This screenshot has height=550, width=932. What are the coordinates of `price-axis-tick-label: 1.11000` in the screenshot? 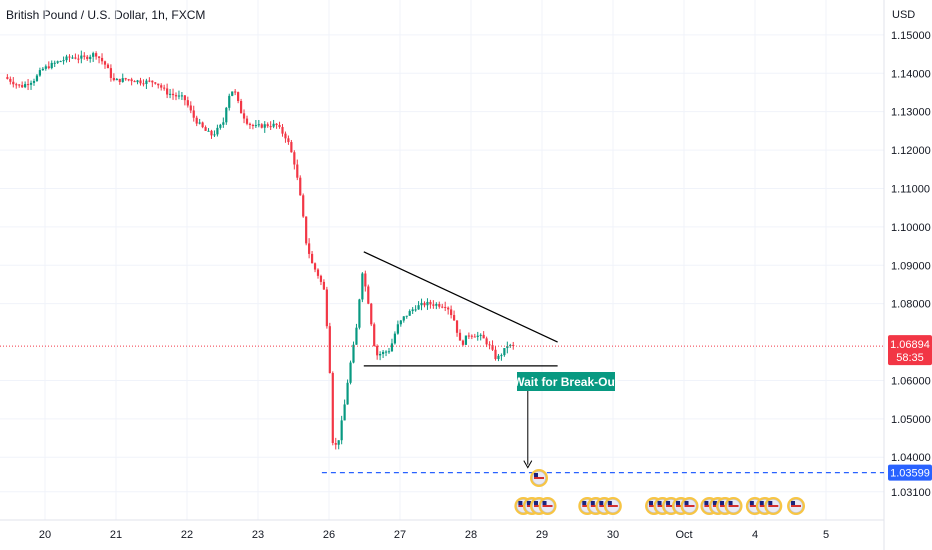 It's located at (910, 189).